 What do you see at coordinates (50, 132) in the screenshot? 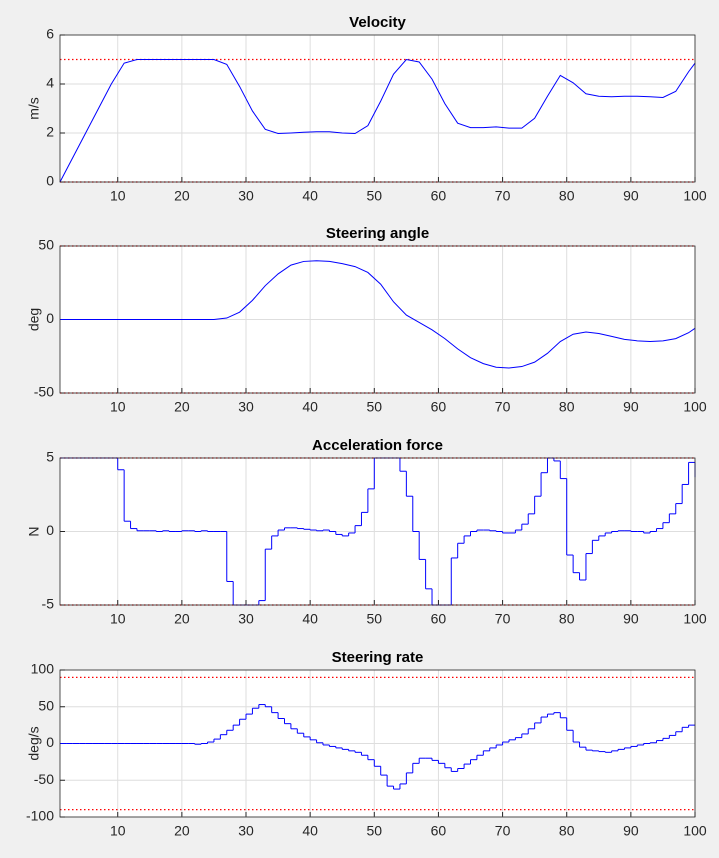
I see `y-tick-label: 2` at bounding box center [50, 132].